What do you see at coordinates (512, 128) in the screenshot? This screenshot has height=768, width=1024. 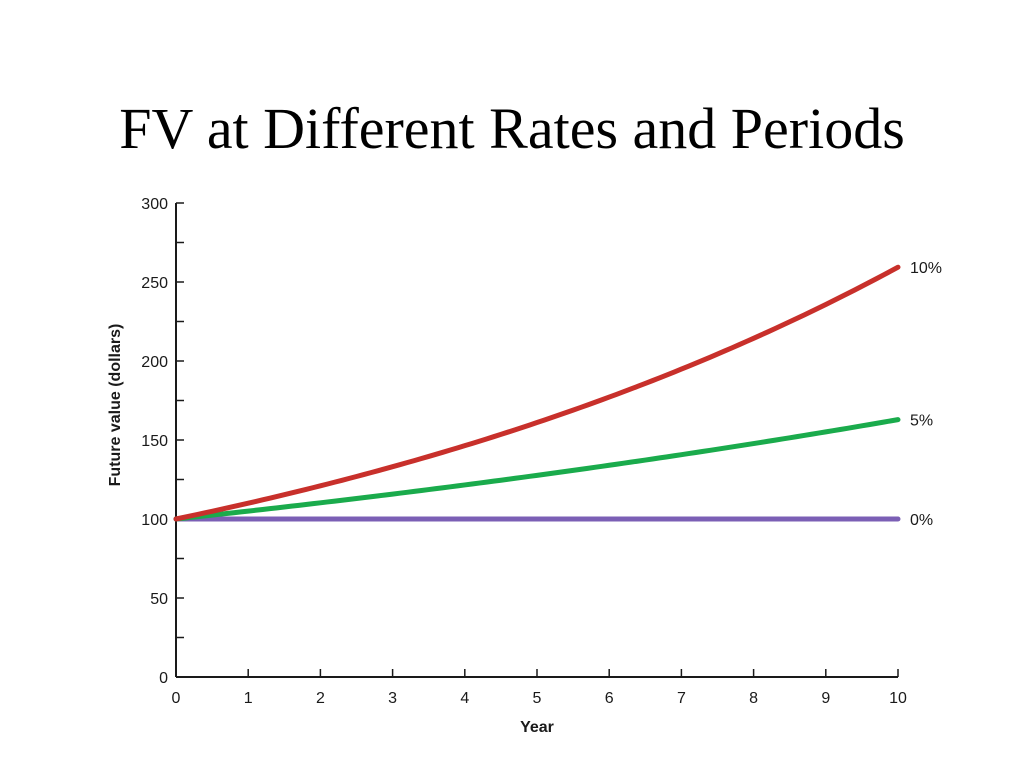 I see `slide-title: FV at Different Rates and Periods` at bounding box center [512, 128].